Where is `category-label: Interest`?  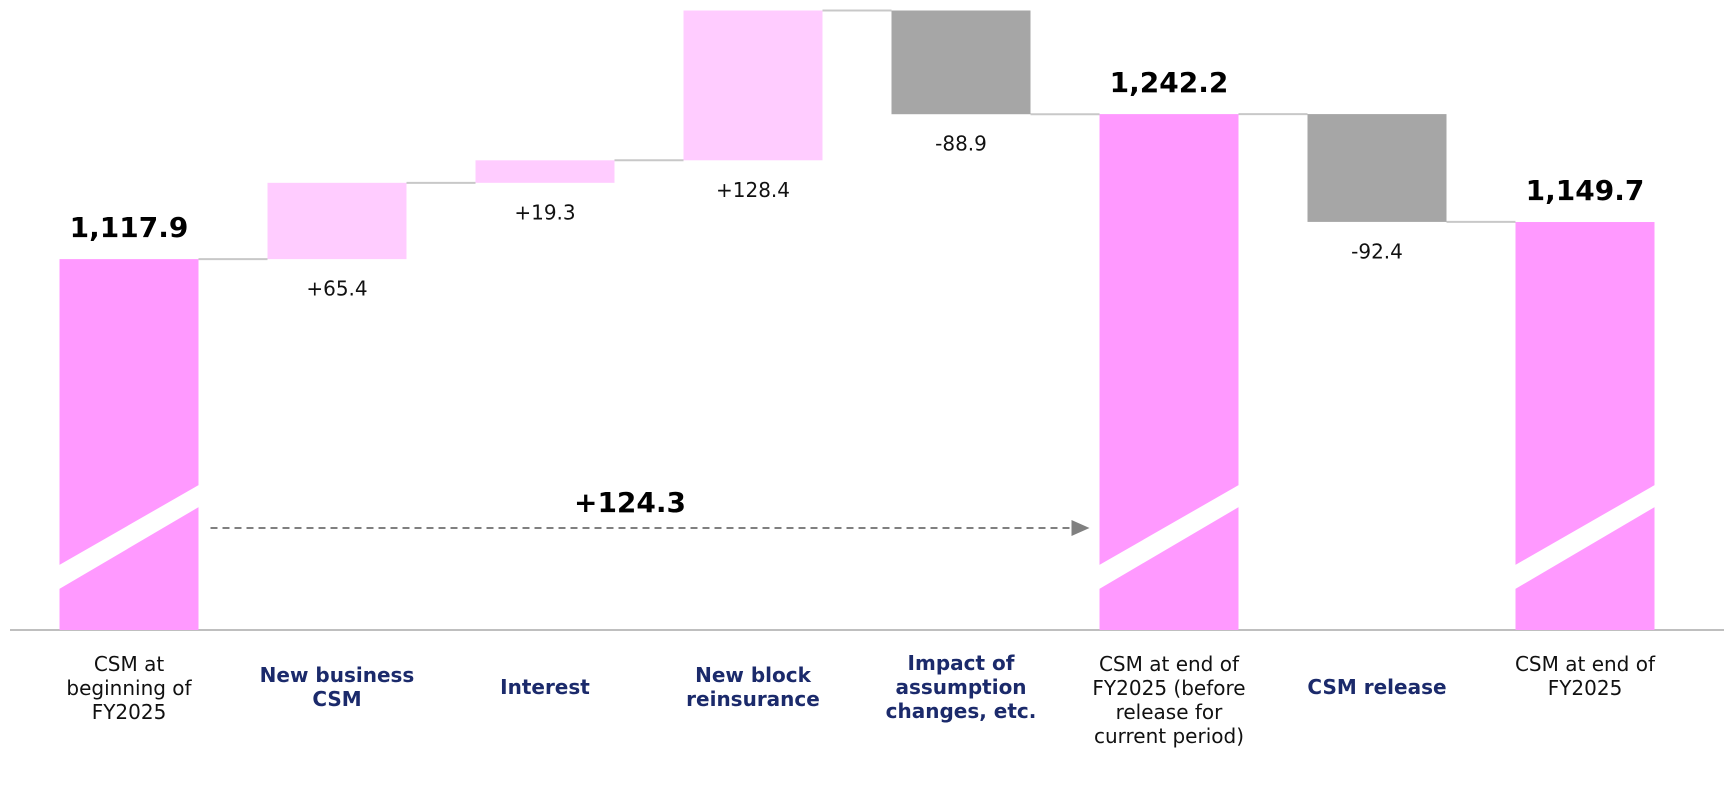
category-label: Interest is located at coordinates (545, 687).